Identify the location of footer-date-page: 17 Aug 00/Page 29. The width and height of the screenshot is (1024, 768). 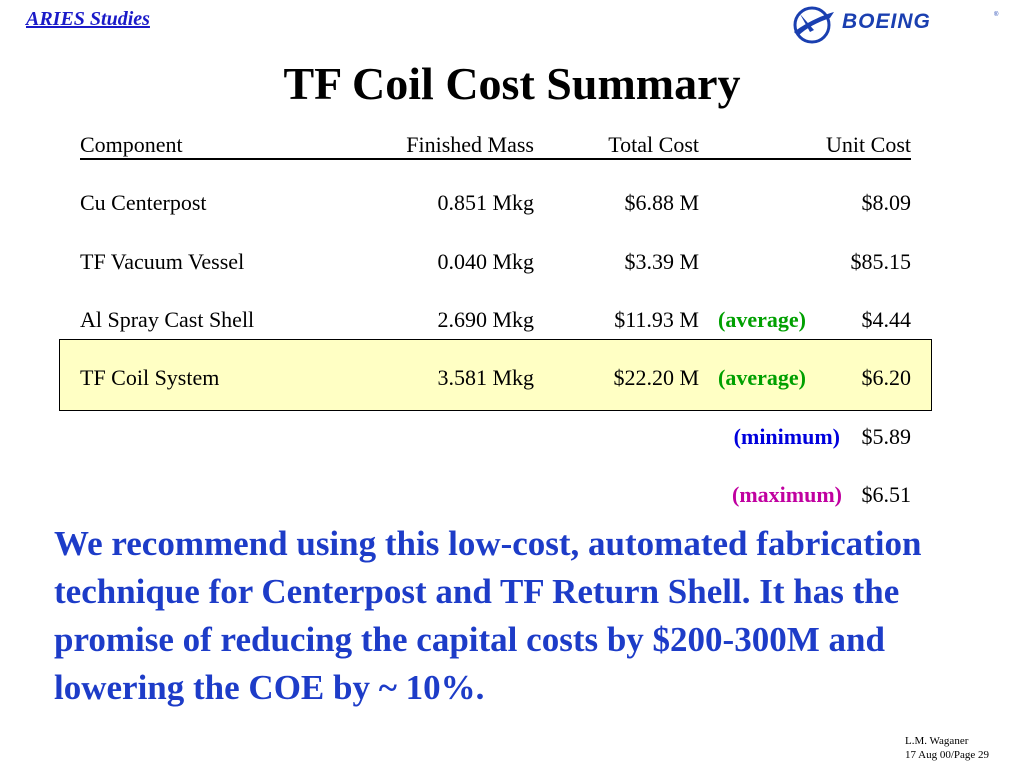
(947, 755).